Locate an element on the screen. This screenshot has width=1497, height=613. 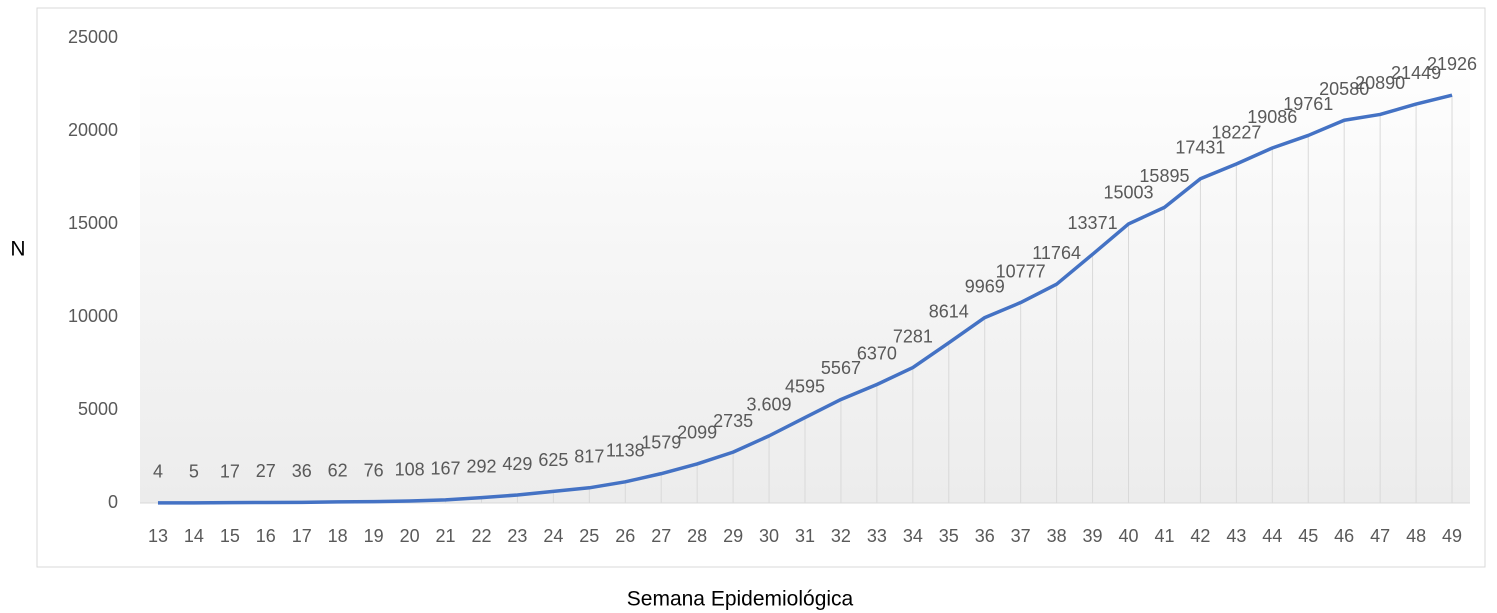
data-label: 7281 is located at coordinates (913, 336).